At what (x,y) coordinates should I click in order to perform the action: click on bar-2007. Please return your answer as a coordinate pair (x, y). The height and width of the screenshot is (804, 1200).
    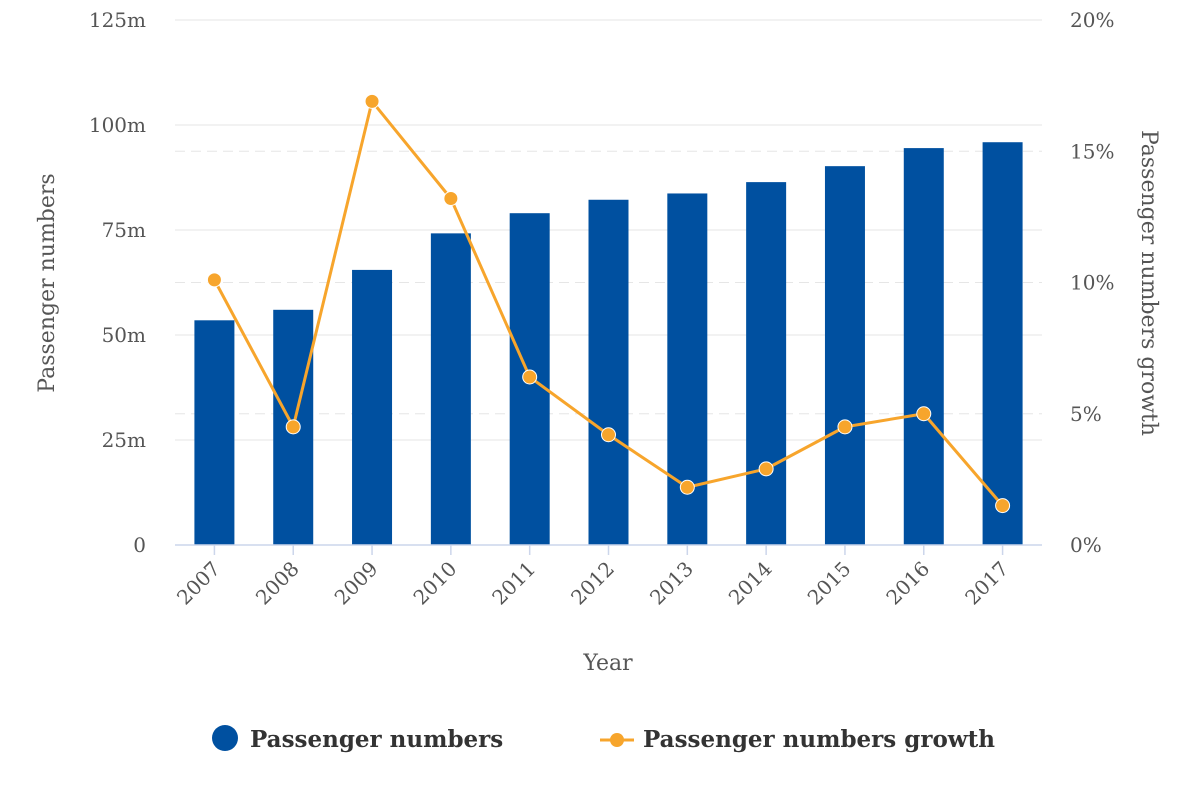
    Looking at the image, I should click on (214, 432).